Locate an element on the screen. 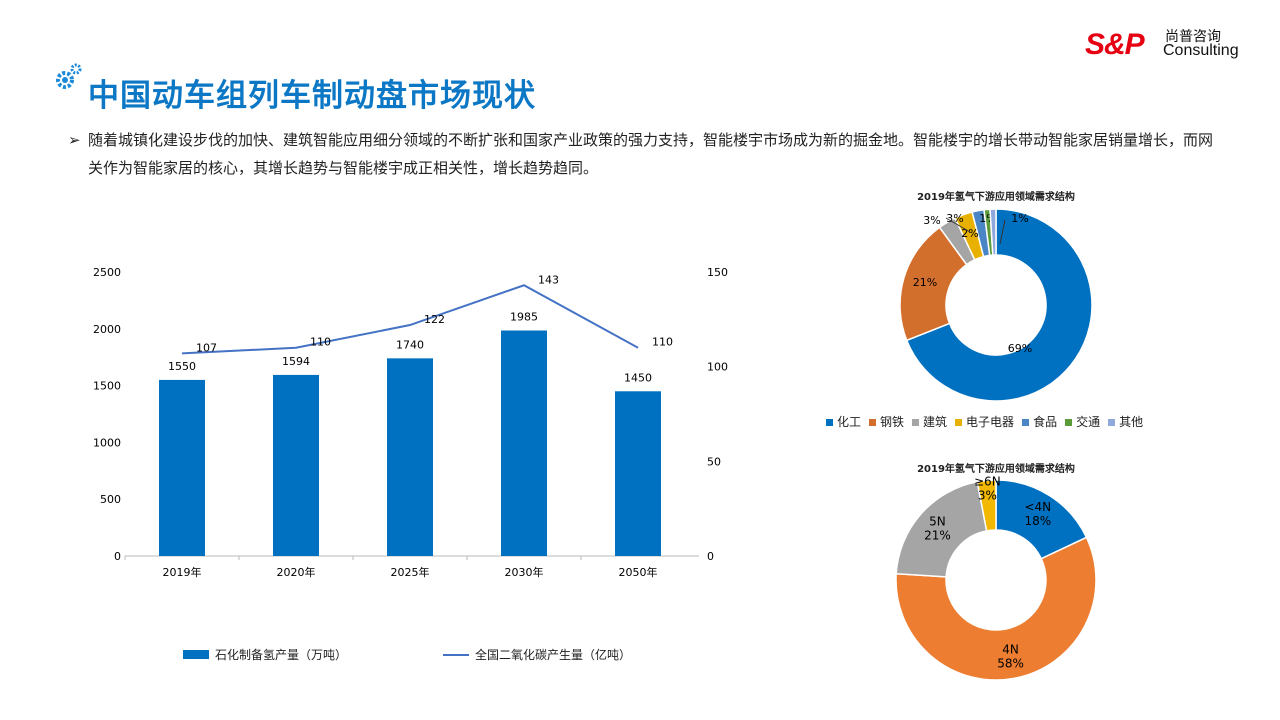 The width and height of the screenshot is (1280, 720). donut1-legend: 化工 钢铁 建筑 电子电器 食品 交通 其他 is located at coordinates (984, 421).